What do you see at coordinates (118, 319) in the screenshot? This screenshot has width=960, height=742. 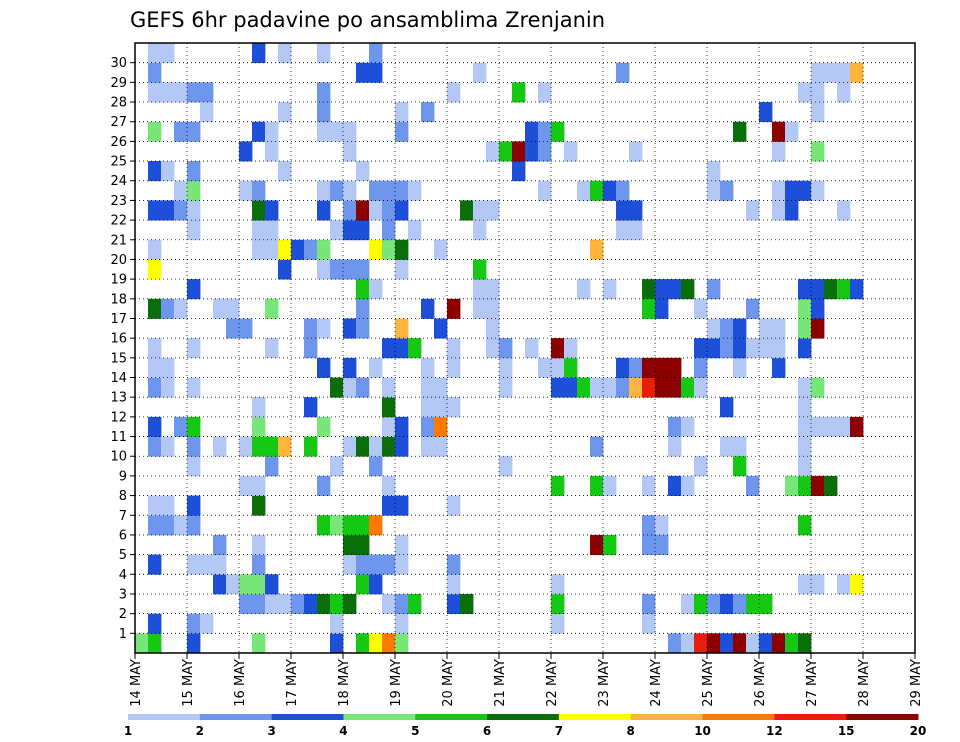 I see `y-tick-label: 17` at bounding box center [118, 319].